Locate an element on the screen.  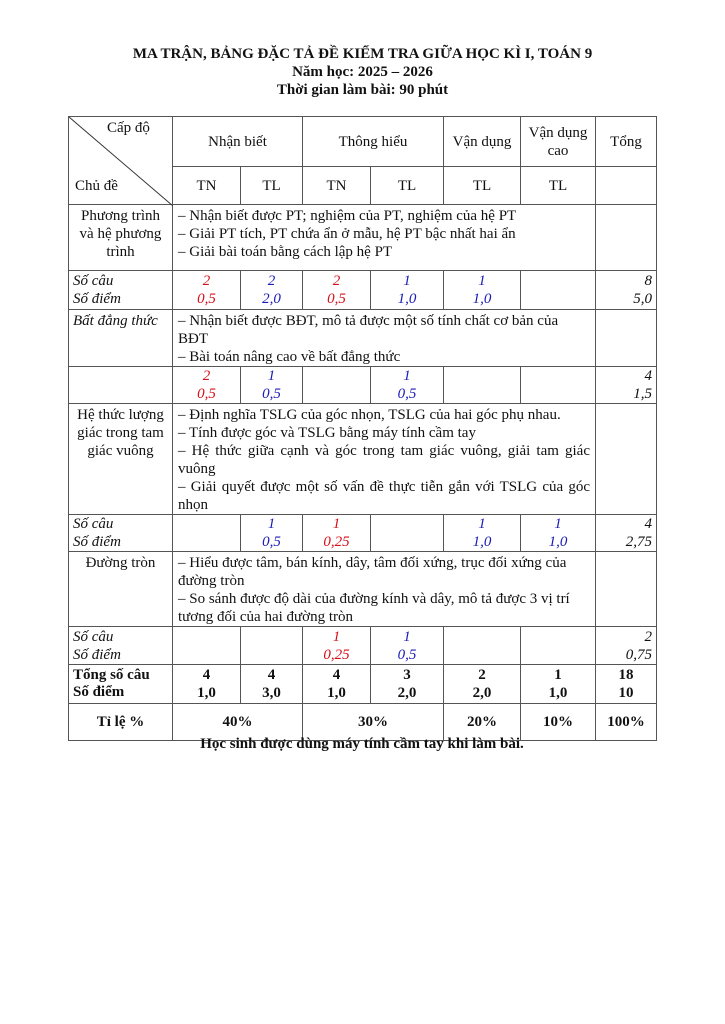
sub-tl: TL is located at coordinates (407, 185).